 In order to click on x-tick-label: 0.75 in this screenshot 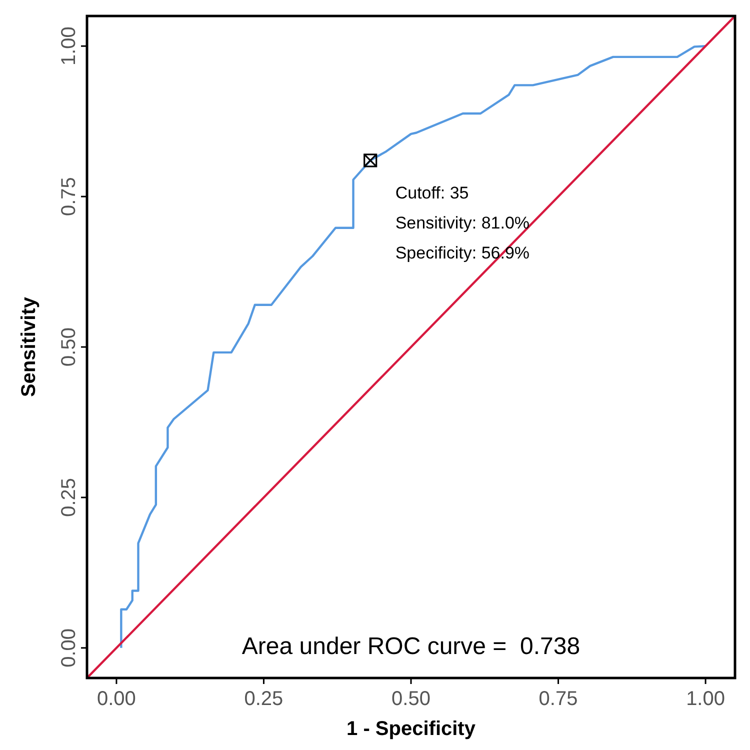, I will do `click(558, 699)`.